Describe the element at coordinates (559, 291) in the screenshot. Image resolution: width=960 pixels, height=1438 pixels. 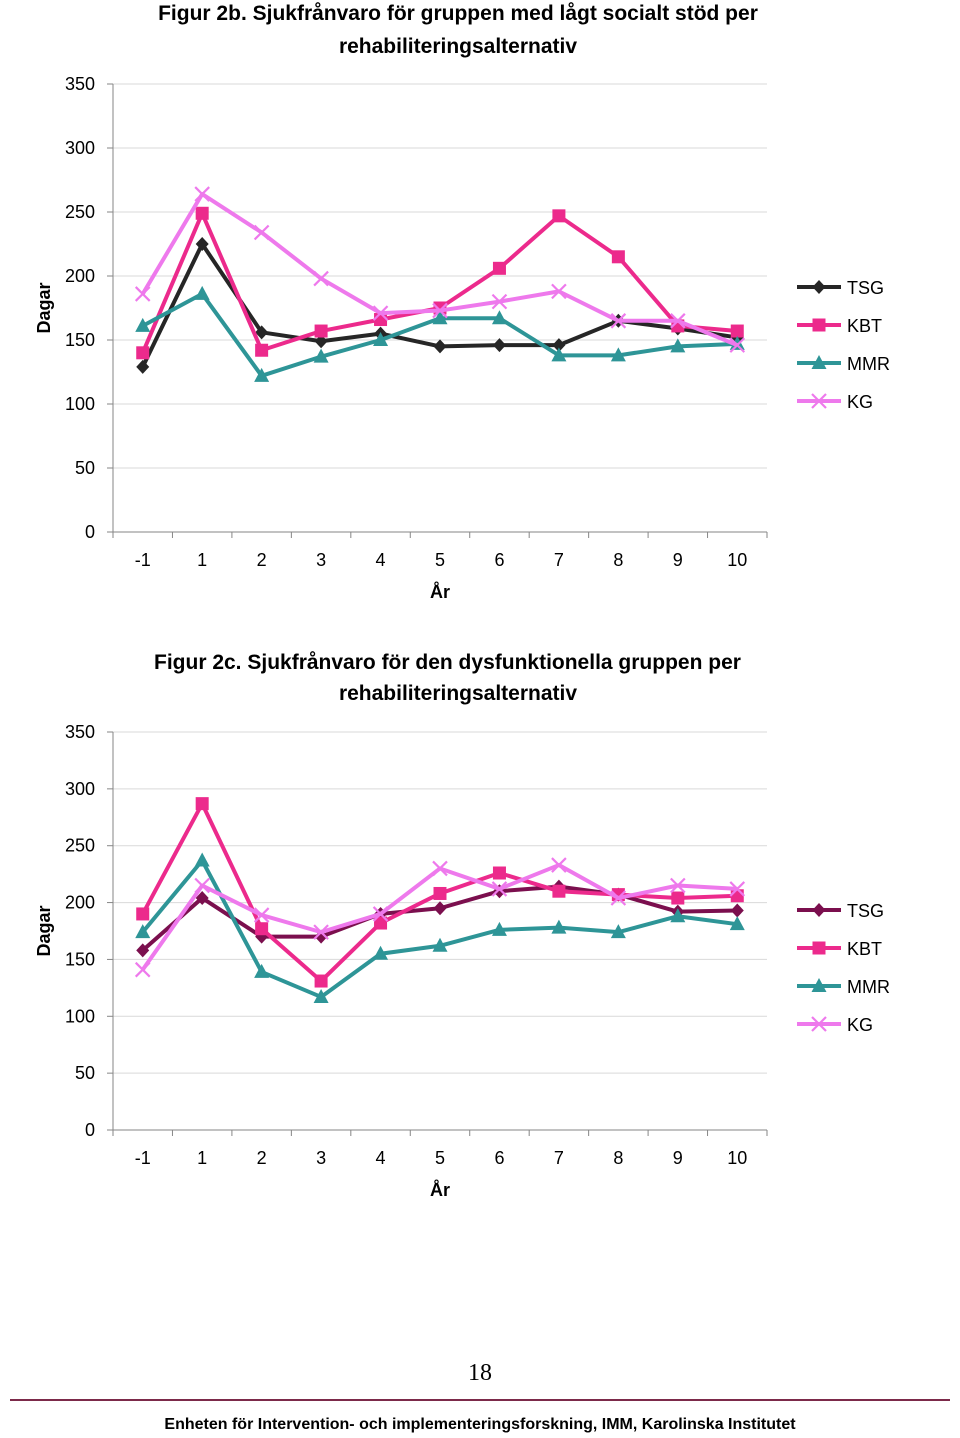
I see `fig2b-point-kg-7-stroke-b` at that location.